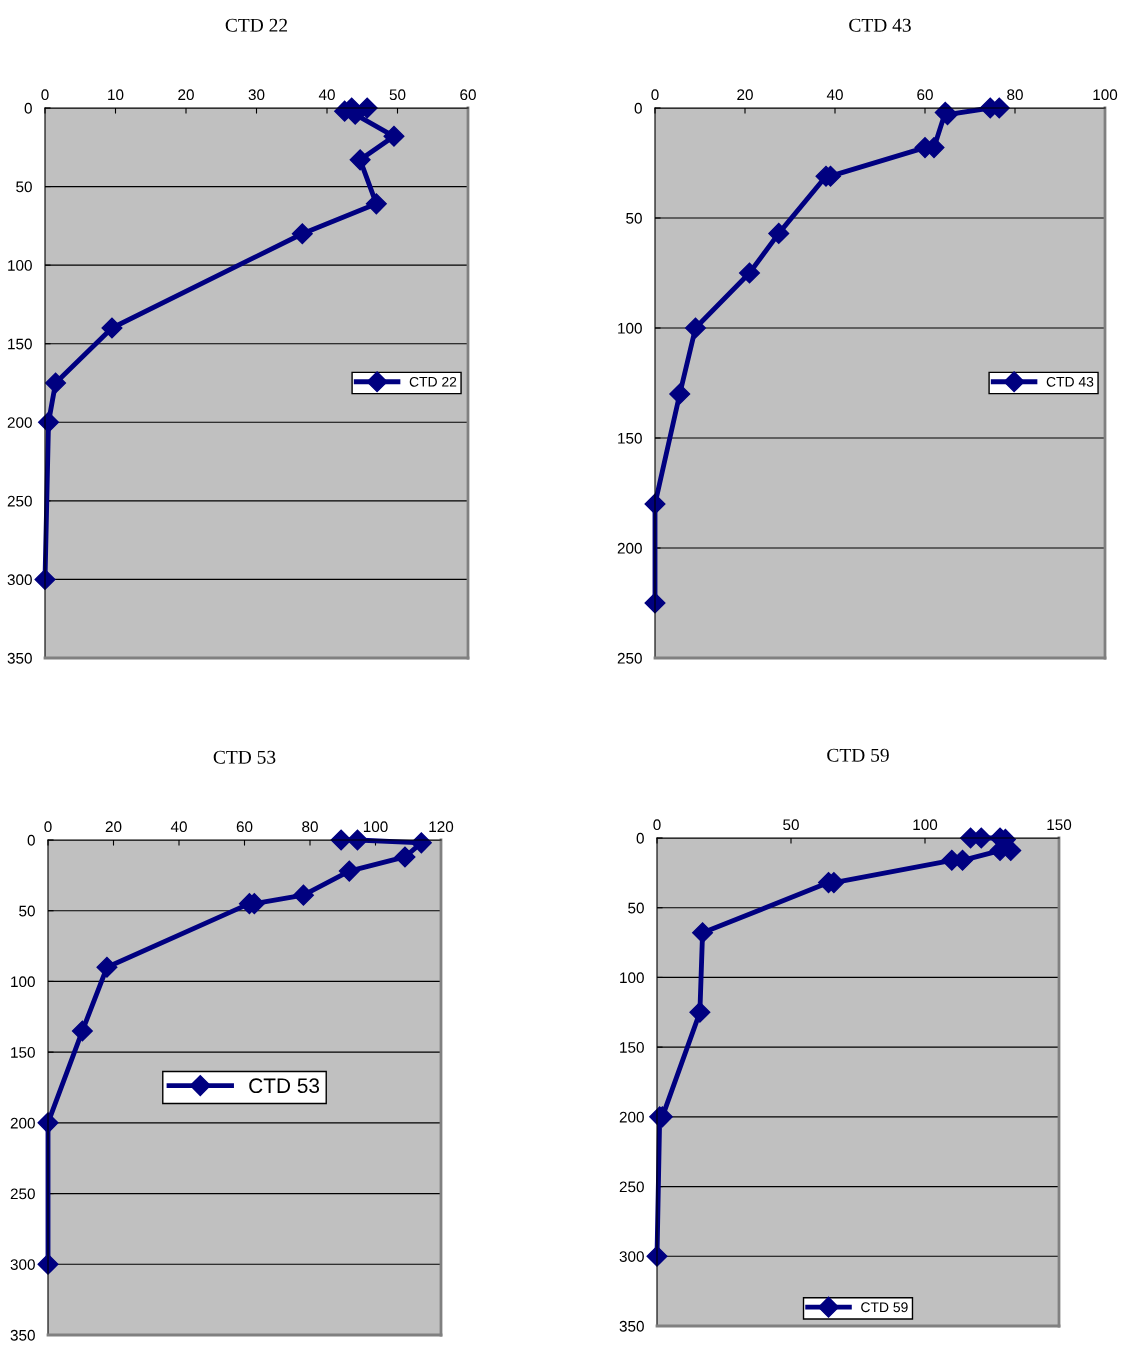 The image size is (1126, 1345). I want to click on legend-label: CTD 59, so click(884, 1307).